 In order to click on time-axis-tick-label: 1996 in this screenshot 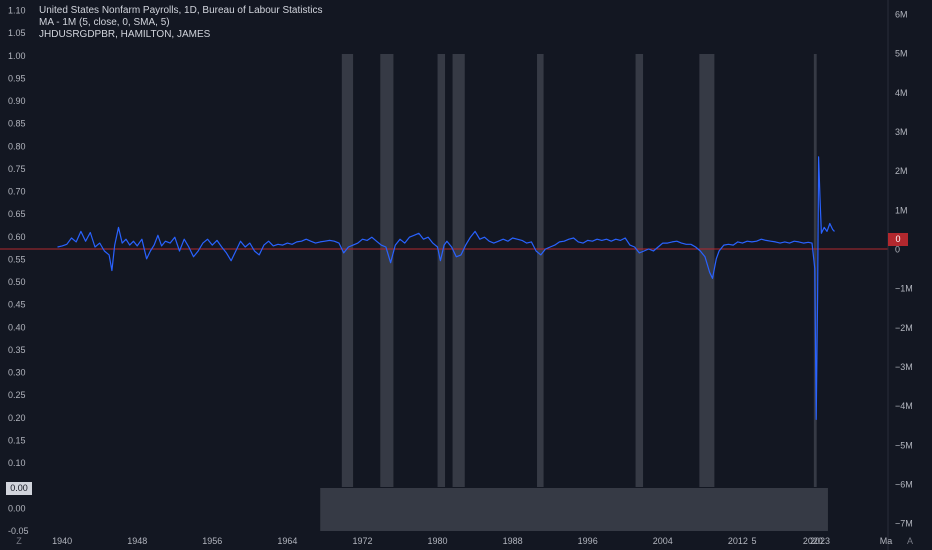, I will do `click(588, 541)`.